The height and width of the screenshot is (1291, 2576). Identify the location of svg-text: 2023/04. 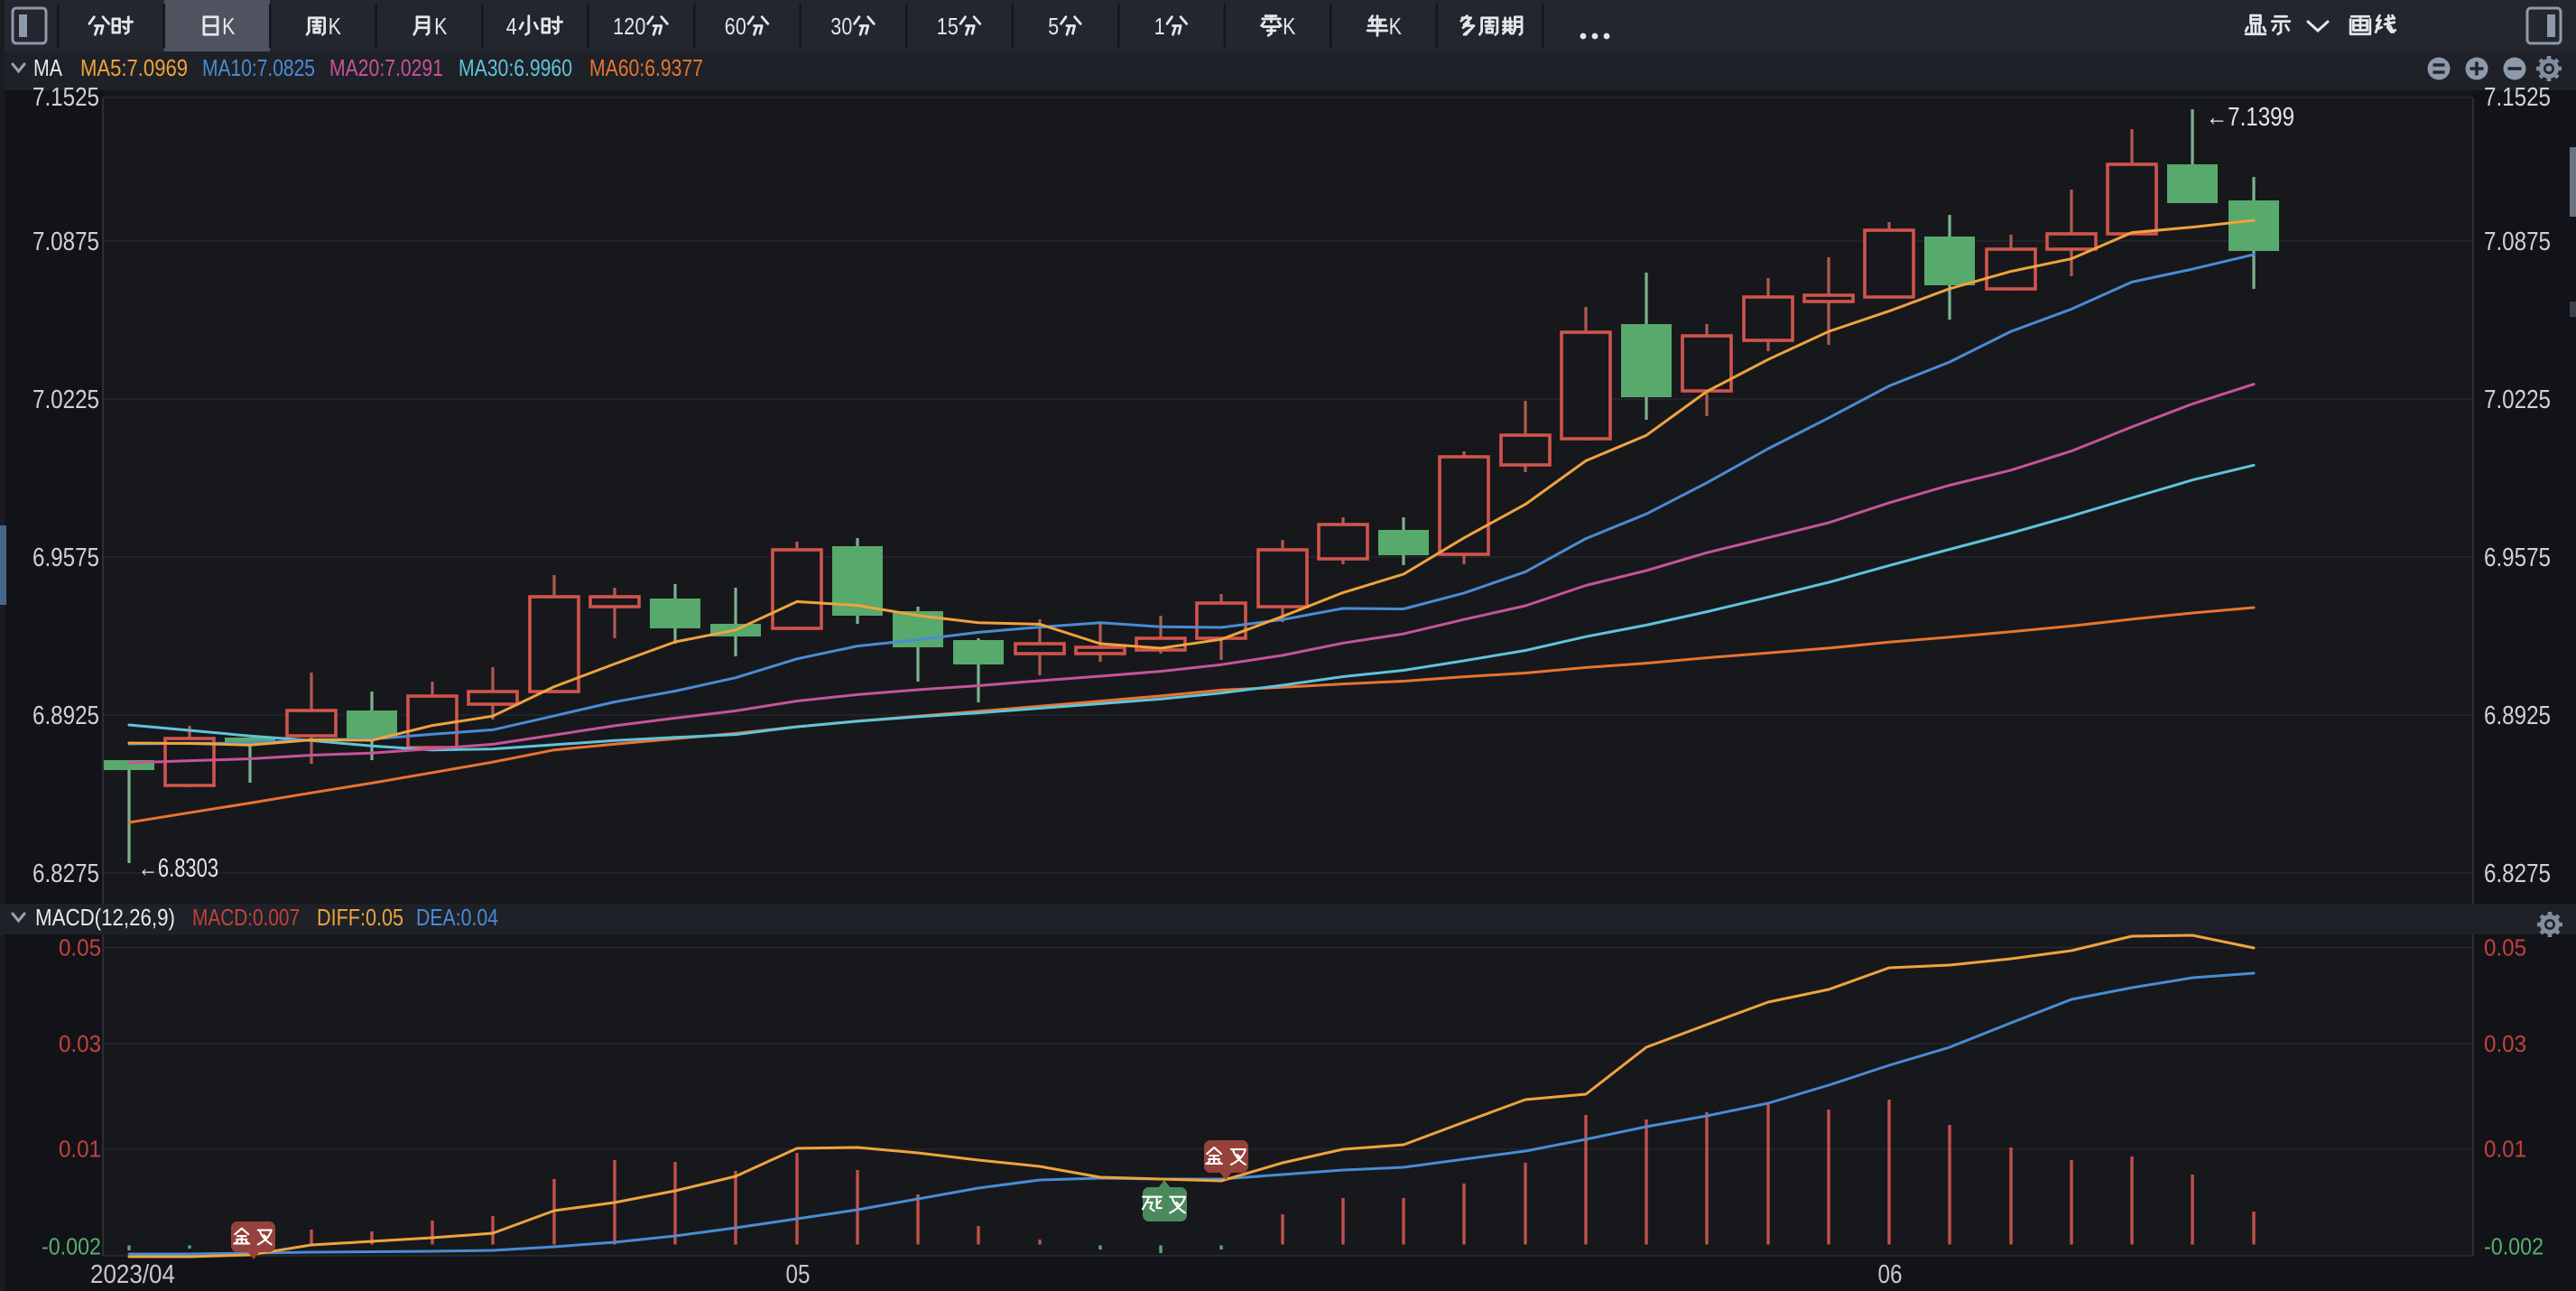
(132, 1273).